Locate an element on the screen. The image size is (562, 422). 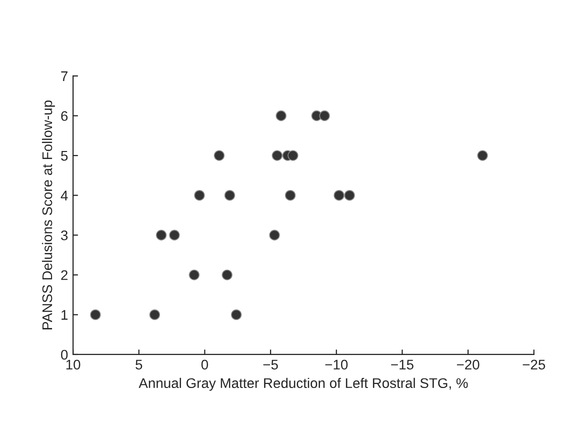
x-tick-label: −20 is located at coordinates (468, 365).